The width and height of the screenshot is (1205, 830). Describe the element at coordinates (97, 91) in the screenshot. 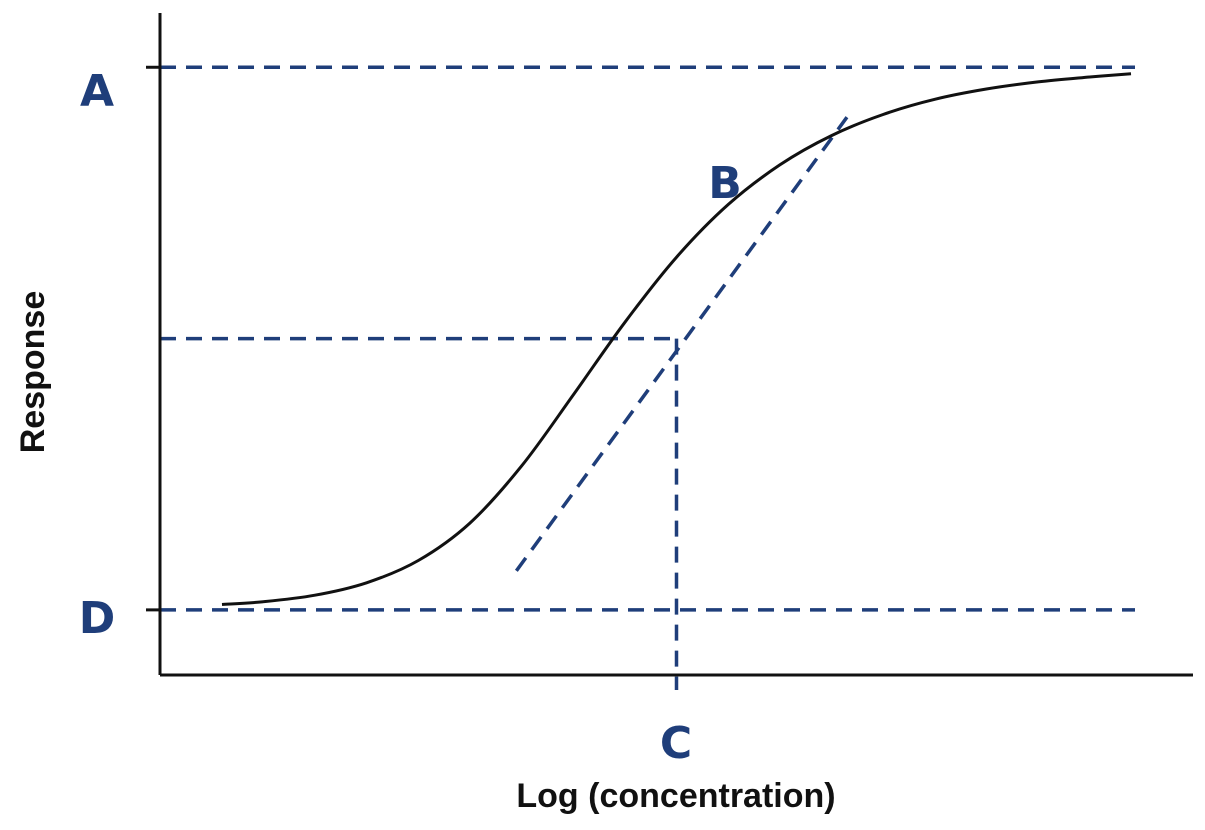

I see `label-a: A` at that location.